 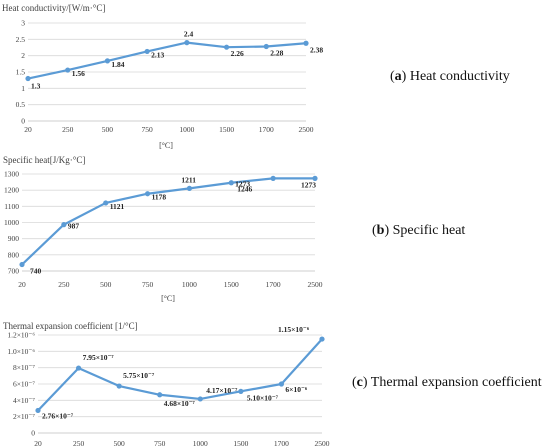 I want to click on panel-caption: (a) Heat conductivity, so click(x=450, y=76).